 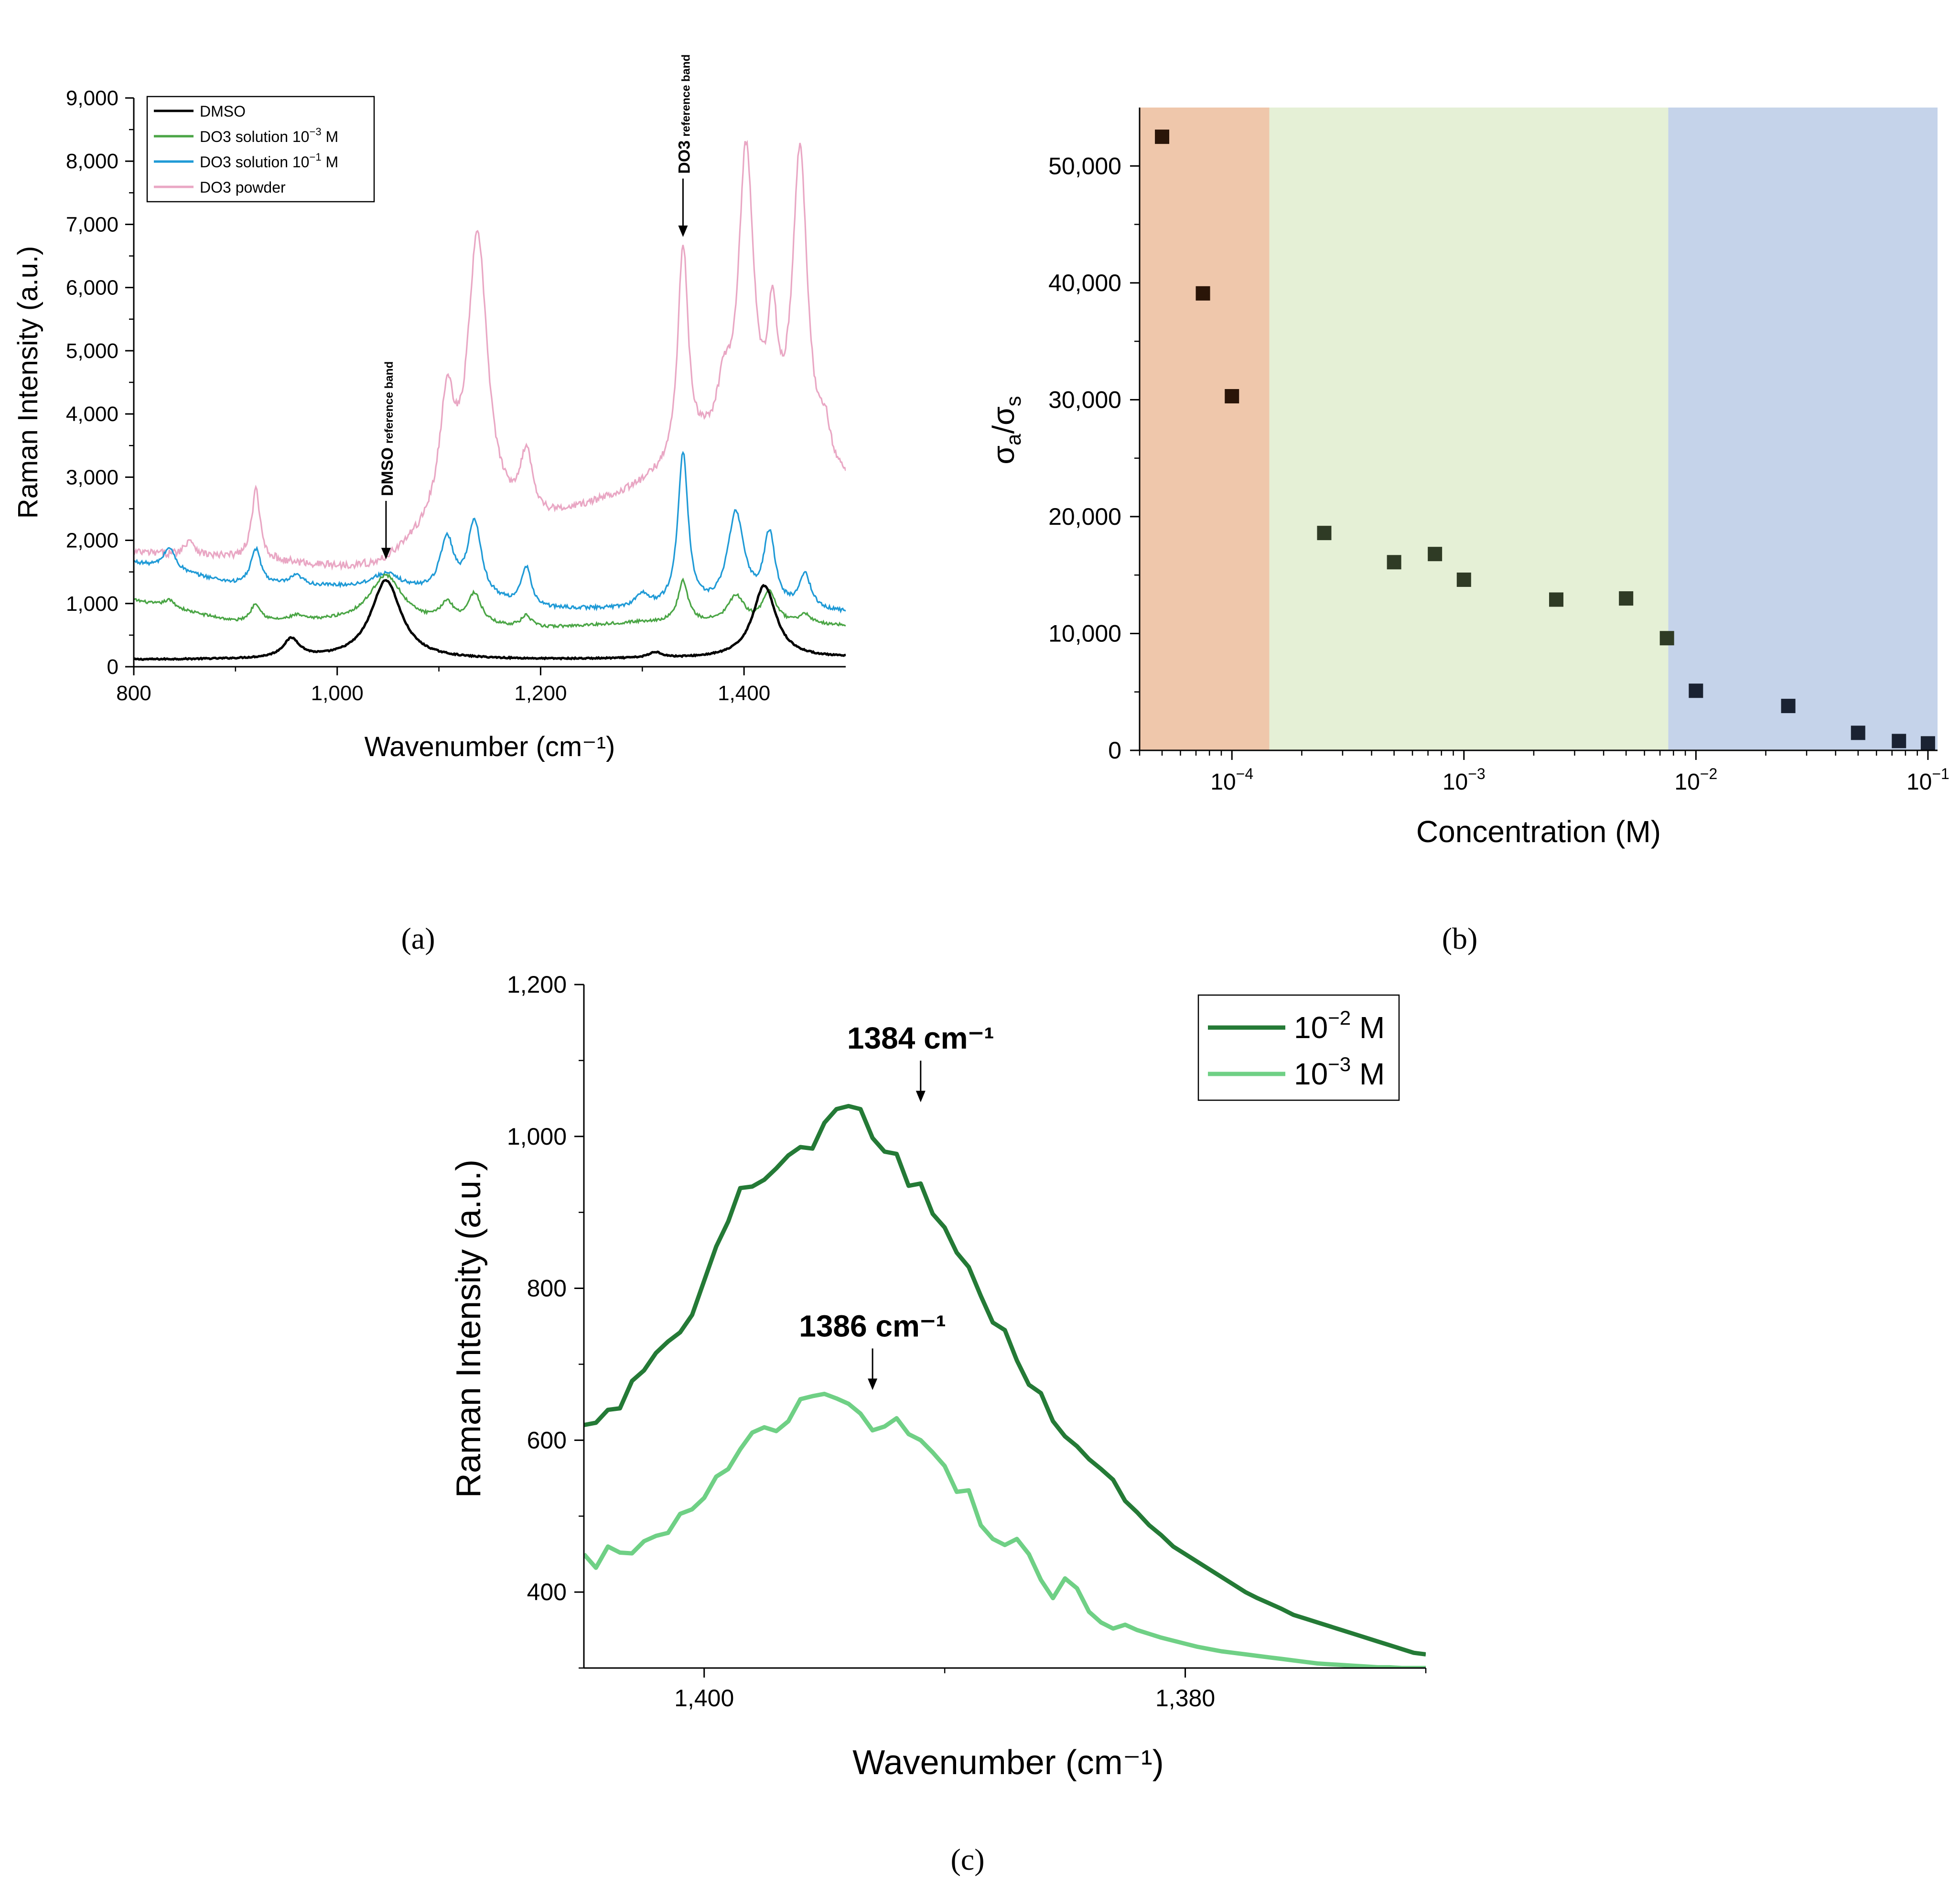 What do you see at coordinates (92, 225) in the screenshot?
I see `panel-a-y-tick-label: 7,000` at bounding box center [92, 225].